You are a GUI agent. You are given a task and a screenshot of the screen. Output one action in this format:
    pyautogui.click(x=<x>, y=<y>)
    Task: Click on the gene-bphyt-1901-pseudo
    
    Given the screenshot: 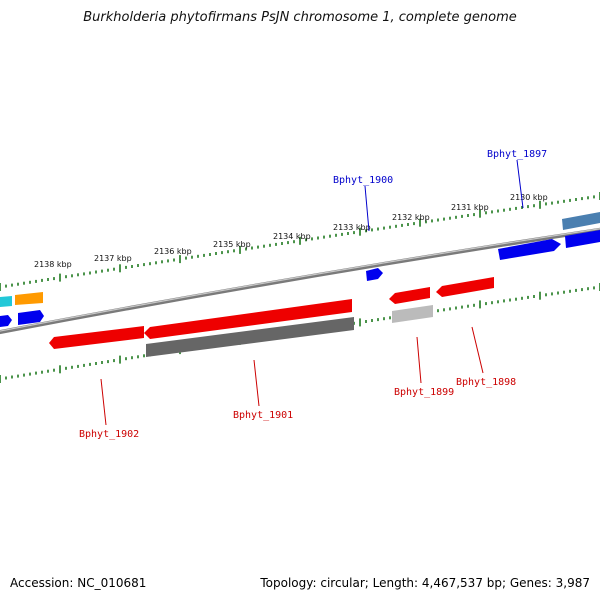 What is the action you would take?
    pyautogui.click(x=250, y=337)
    